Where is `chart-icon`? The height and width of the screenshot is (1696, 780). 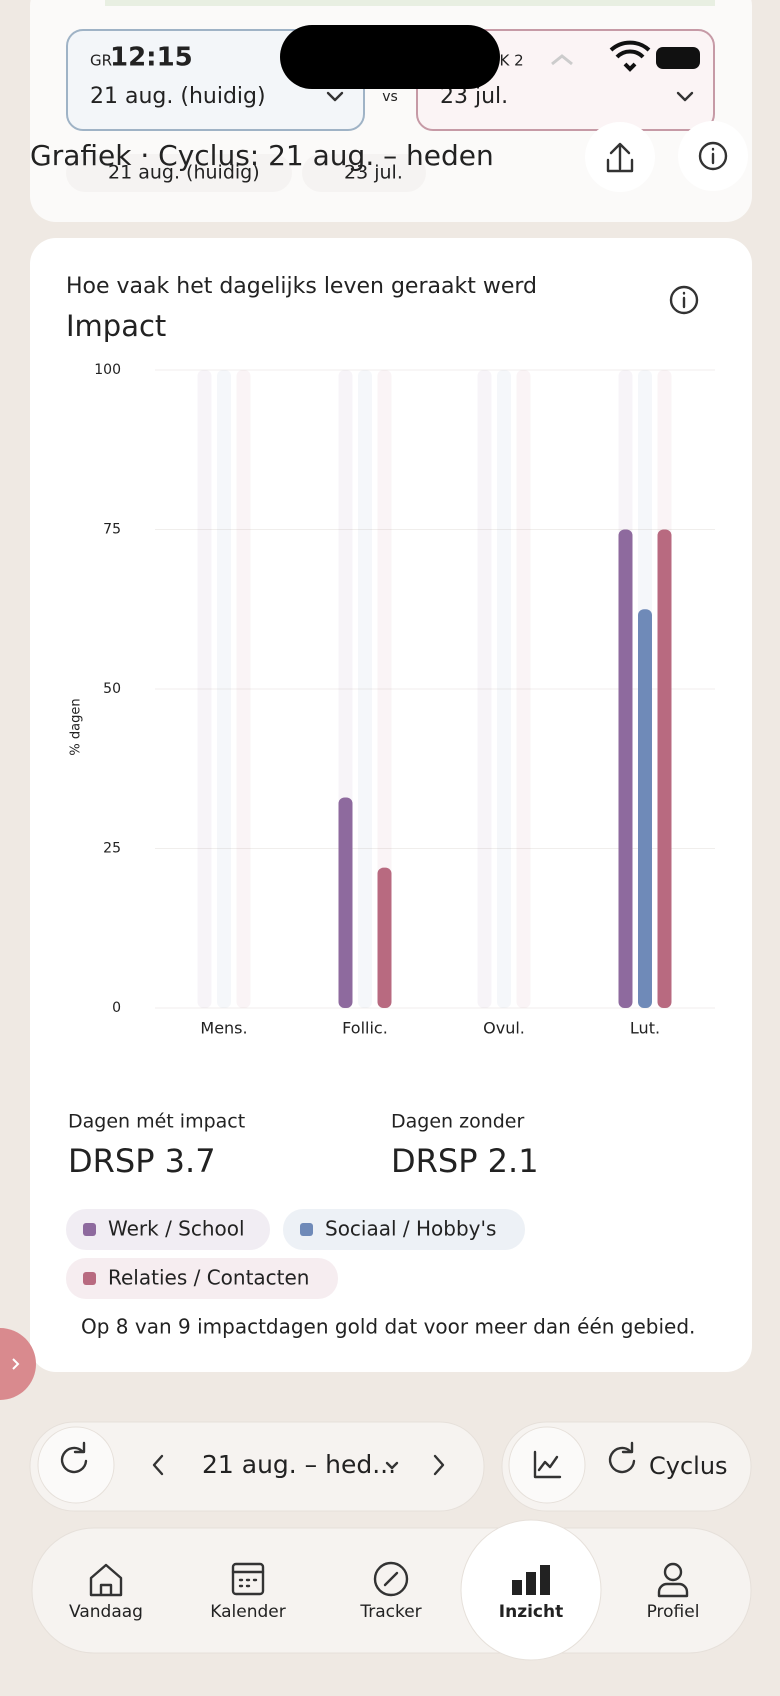
chart-icon is located at coordinates (547, 1464).